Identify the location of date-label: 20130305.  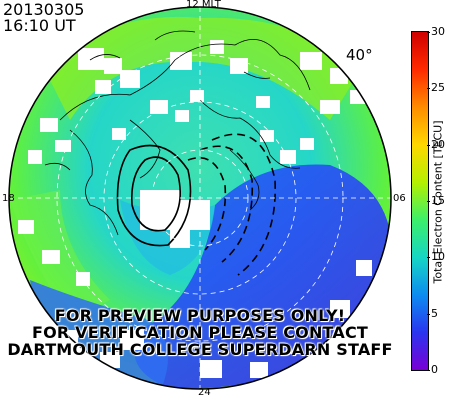
(44, 9).